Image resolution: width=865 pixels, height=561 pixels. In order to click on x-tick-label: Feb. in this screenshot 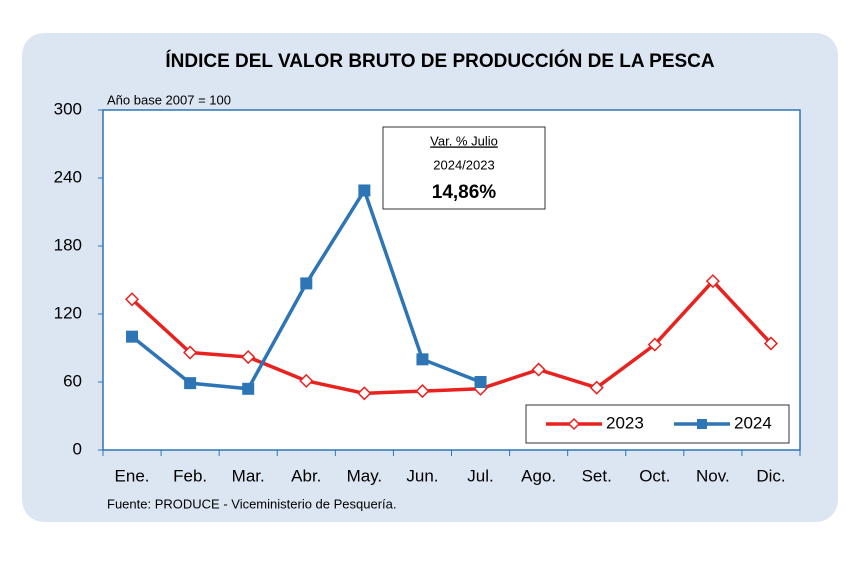, I will do `click(190, 475)`.